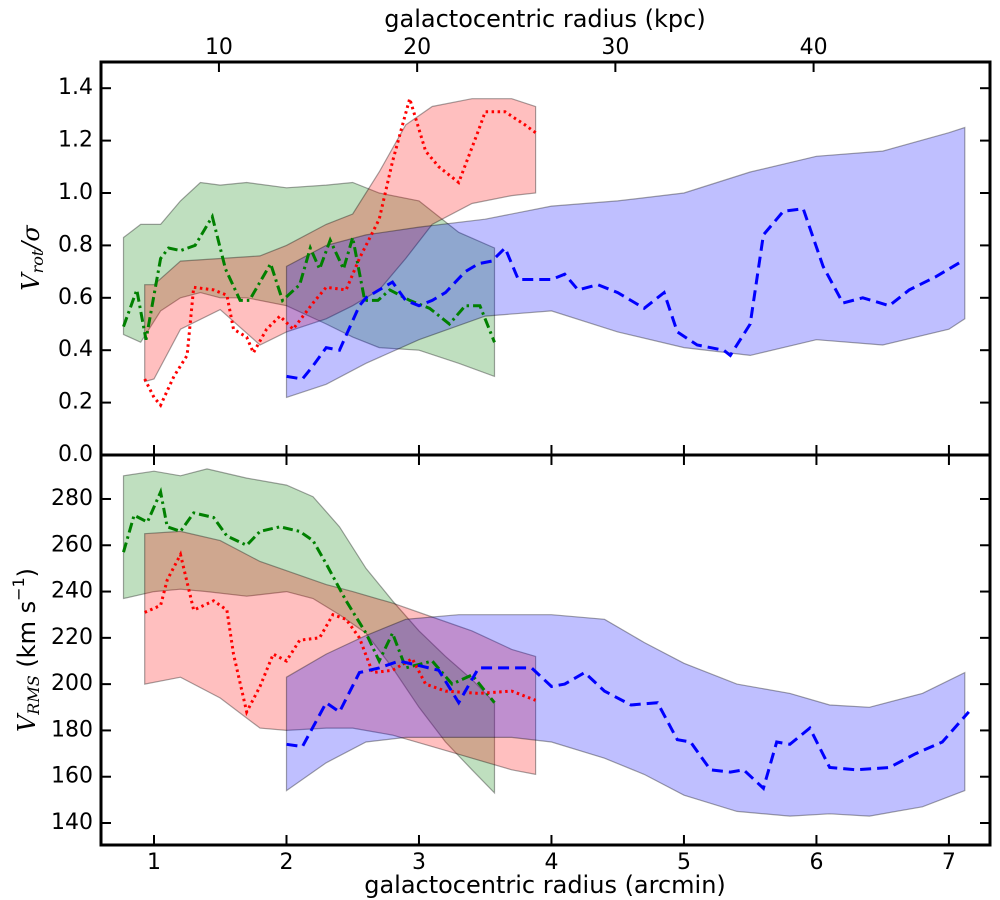 This screenshot has height=900, width=1000. Describe the element at coordinates (72, 544) in the screenshot. I see `y-tick-label: 260` at that location.